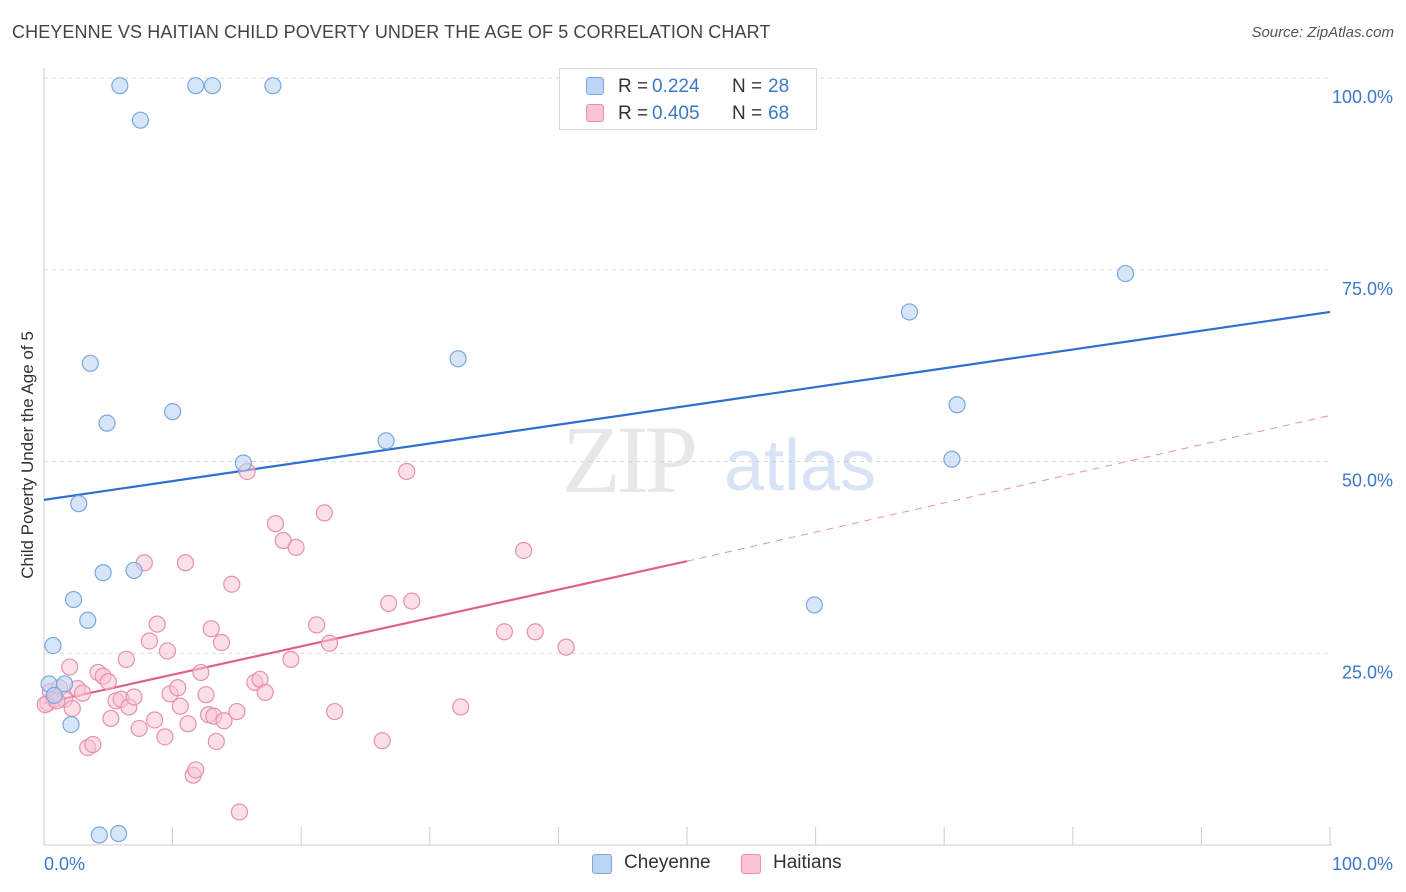 Image resolution: width=1406 pixels, height=892 pixels. What do you see at coordinates (1008, 488) in the screenshot?
I see `haitians-trendline-extension` at bounding box center [1008, 488].